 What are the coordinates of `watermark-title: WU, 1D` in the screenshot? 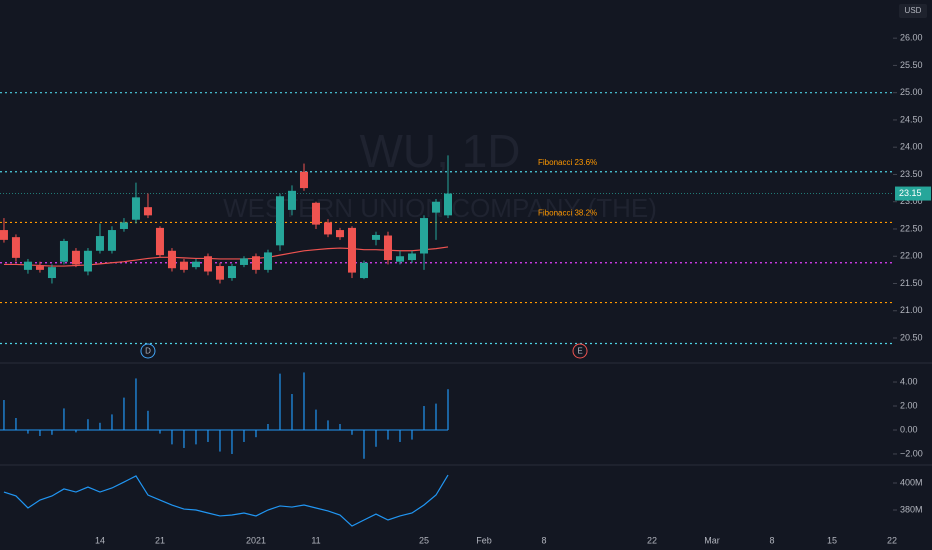 It's located at (440, 151).